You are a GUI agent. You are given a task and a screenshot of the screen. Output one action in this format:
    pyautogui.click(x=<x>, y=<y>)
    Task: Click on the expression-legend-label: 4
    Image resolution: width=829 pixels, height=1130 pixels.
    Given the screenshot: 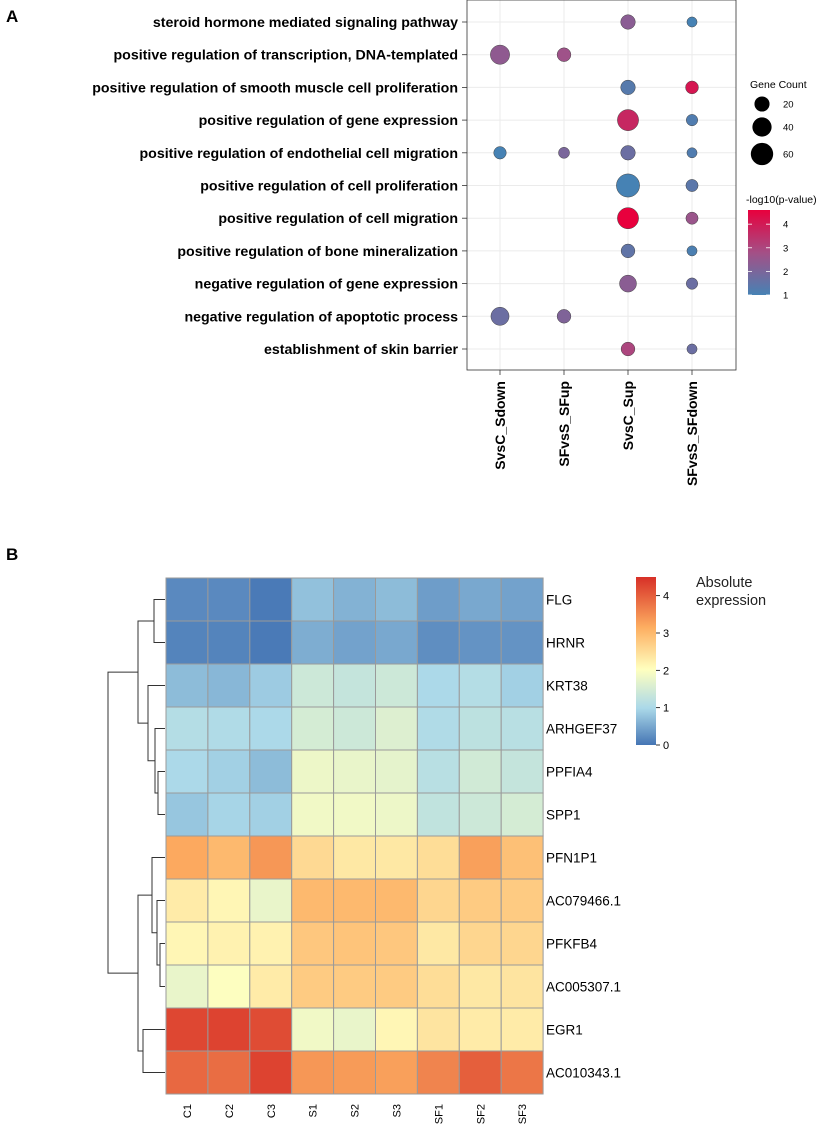 What is the action you would take?
    pyautogui.click(x=666, y=597)
    